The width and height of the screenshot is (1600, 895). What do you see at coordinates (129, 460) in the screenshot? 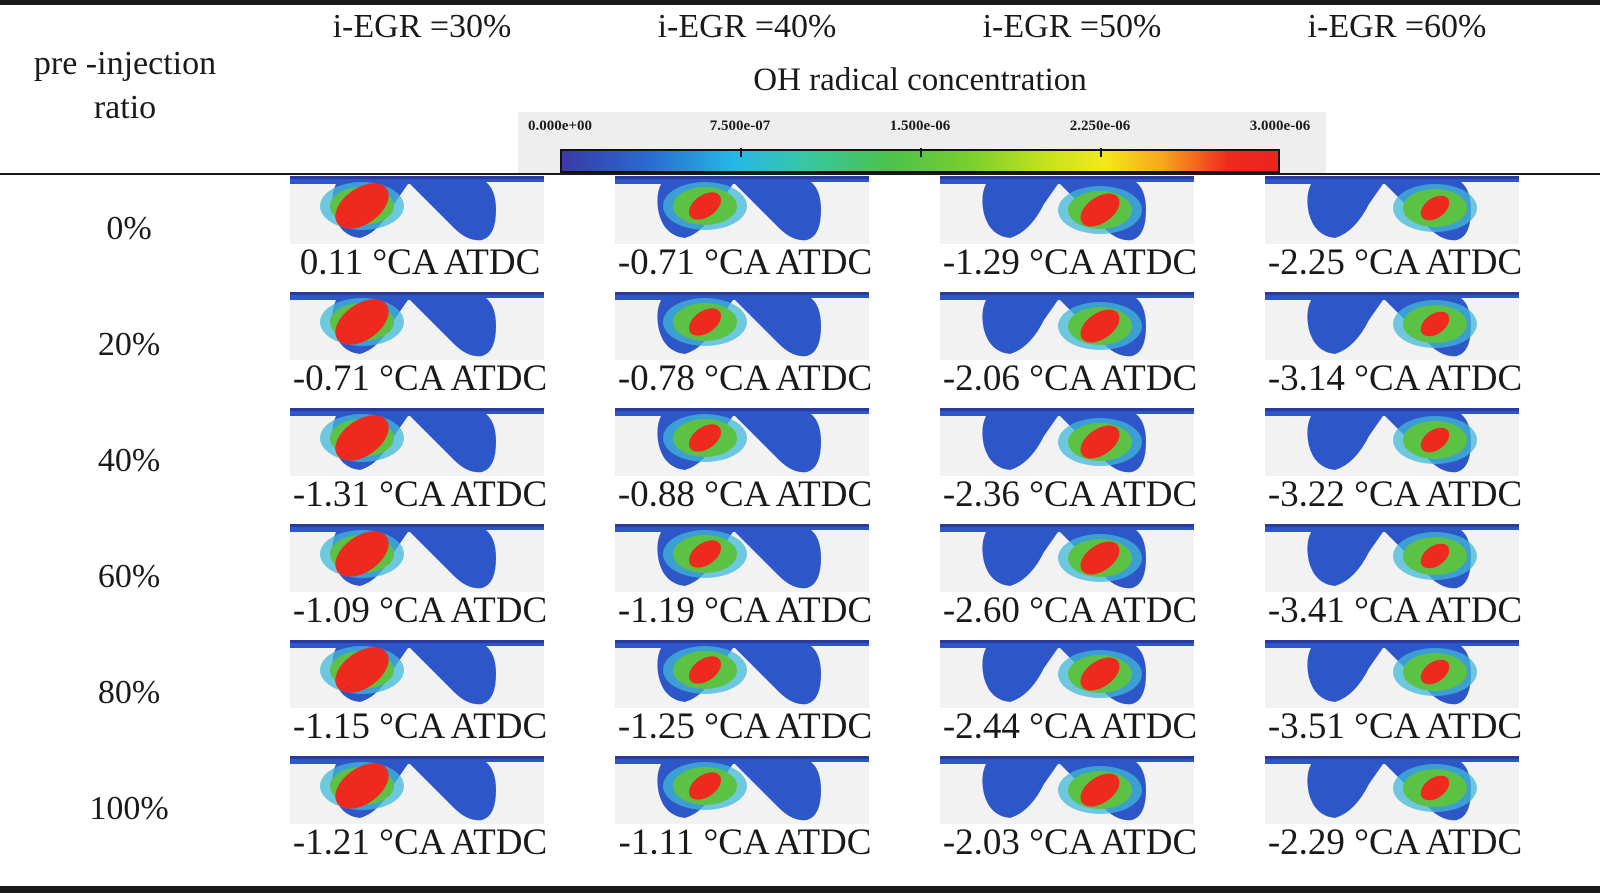
I see `row-label-preinjection: 40%` at bounding box center [129, 460].